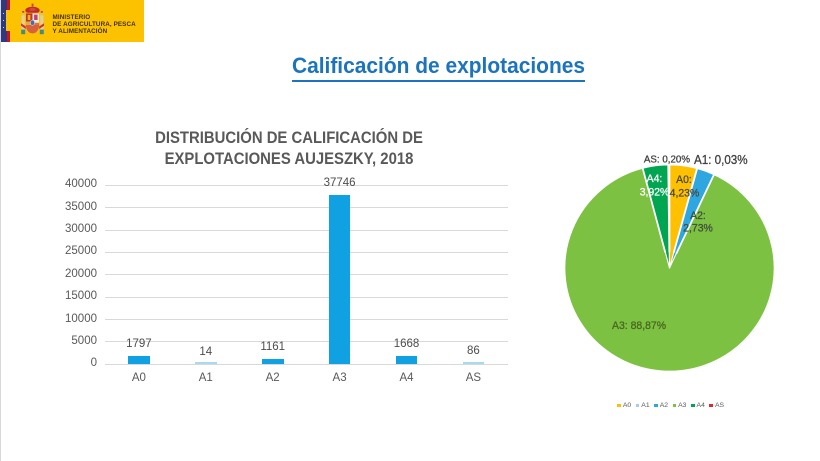  Describe the element at coordinates (655, 179) in the screenshot. I see `svg-text: A4:` at that location.